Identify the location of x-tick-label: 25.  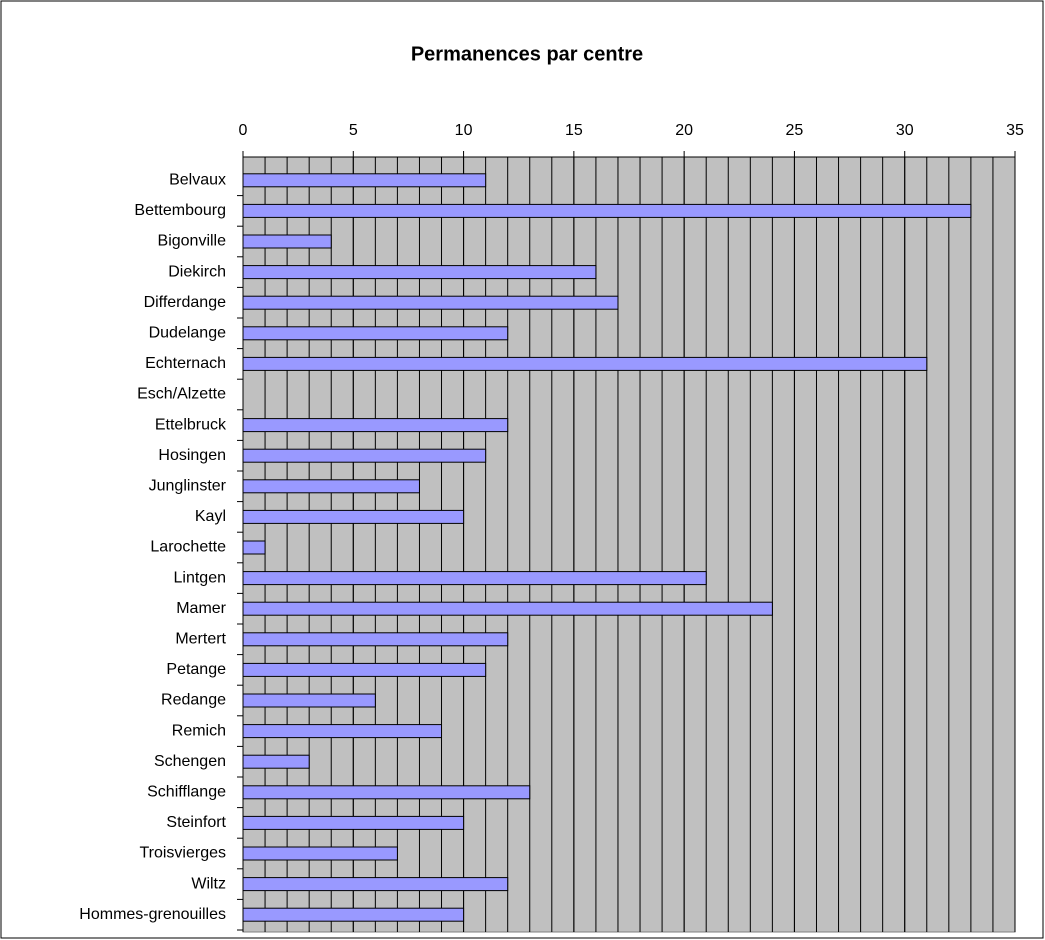
(795, 130).